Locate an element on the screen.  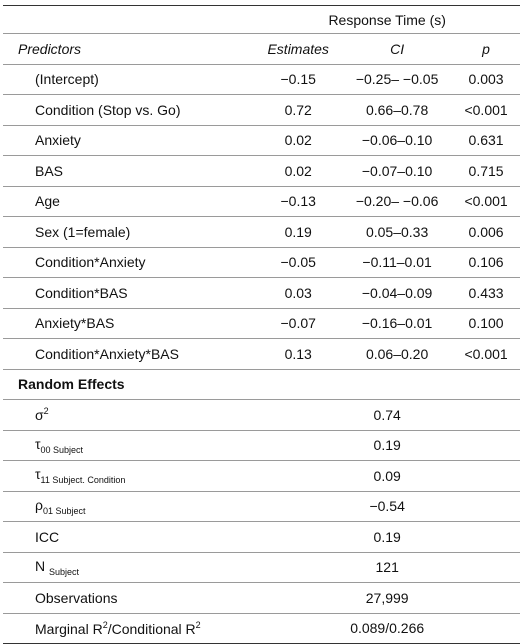
tau11-label: τ11 Subject. Condition is located at coordinates (129, 476).